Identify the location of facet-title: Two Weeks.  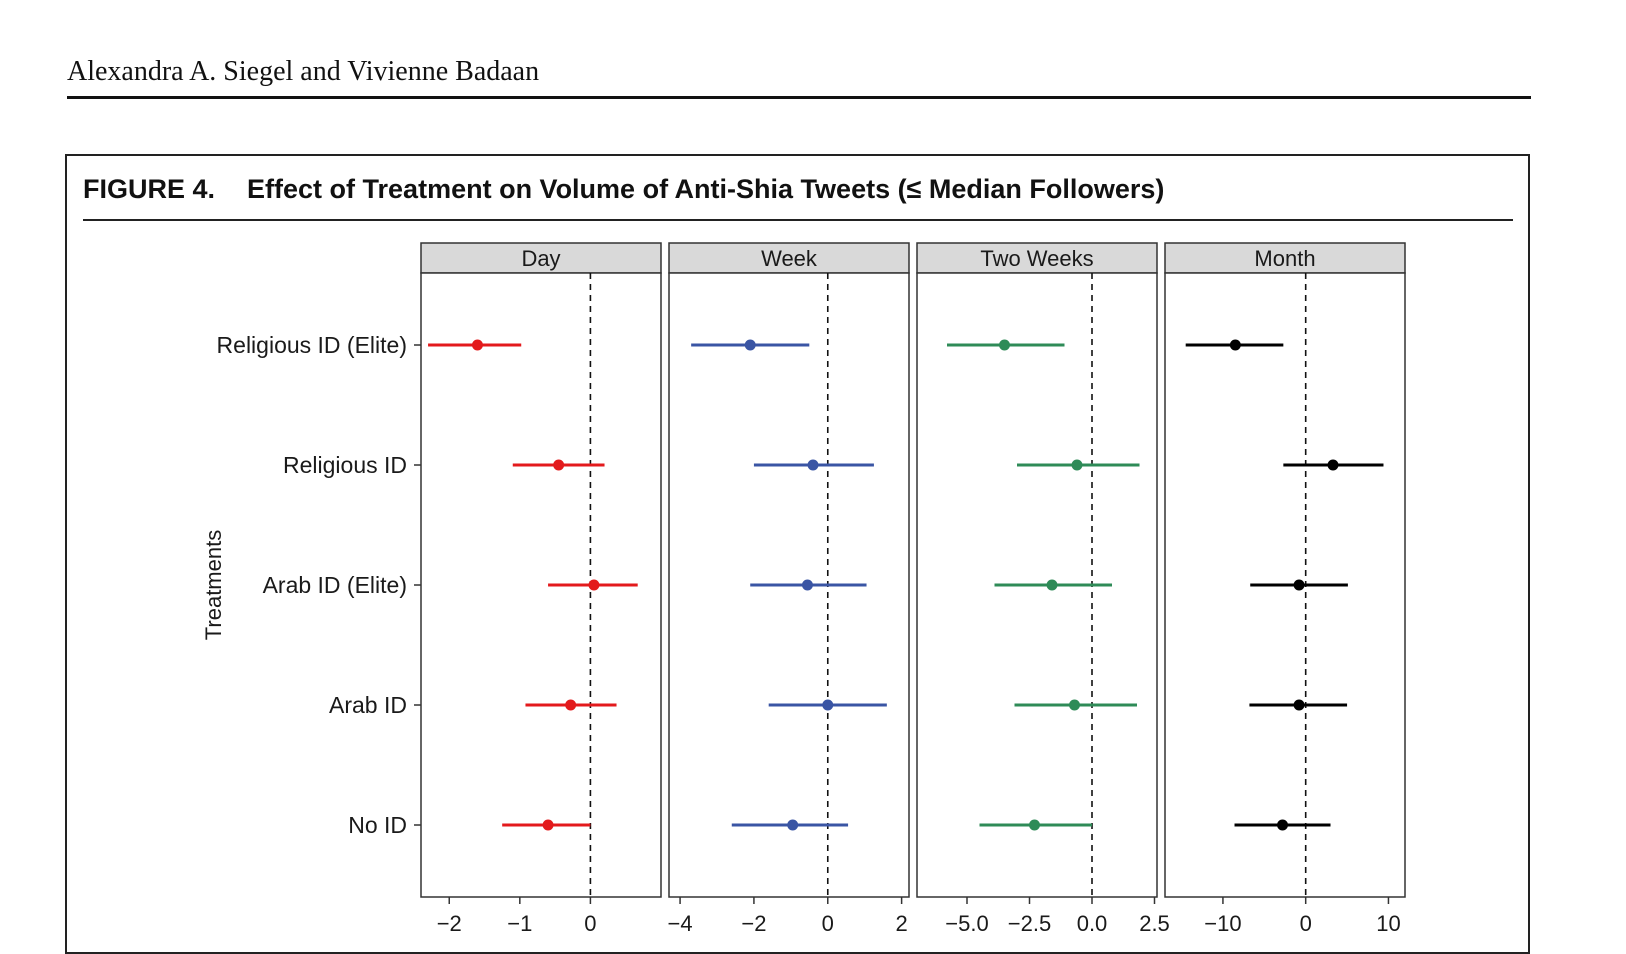
(1036, 258).